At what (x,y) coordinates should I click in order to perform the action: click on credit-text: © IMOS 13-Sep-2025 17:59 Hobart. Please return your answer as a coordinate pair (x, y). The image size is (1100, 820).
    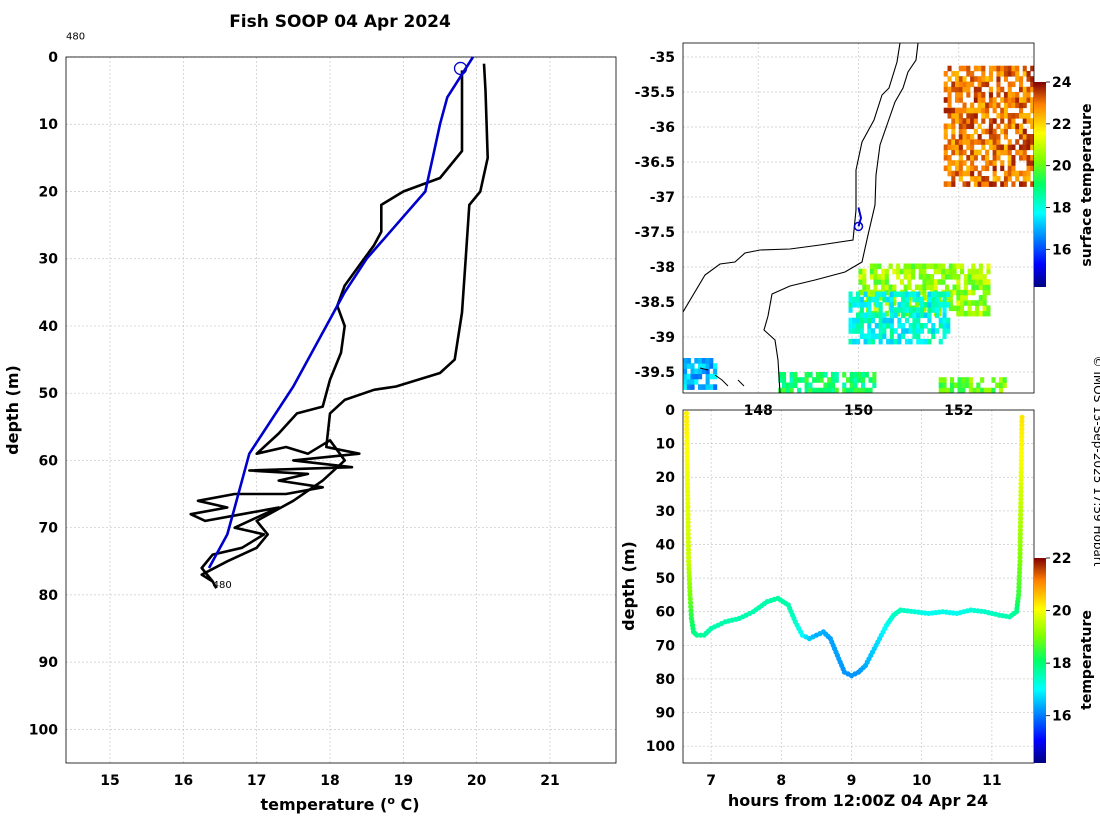
    Looking at the image, I should click on (1095, 461).